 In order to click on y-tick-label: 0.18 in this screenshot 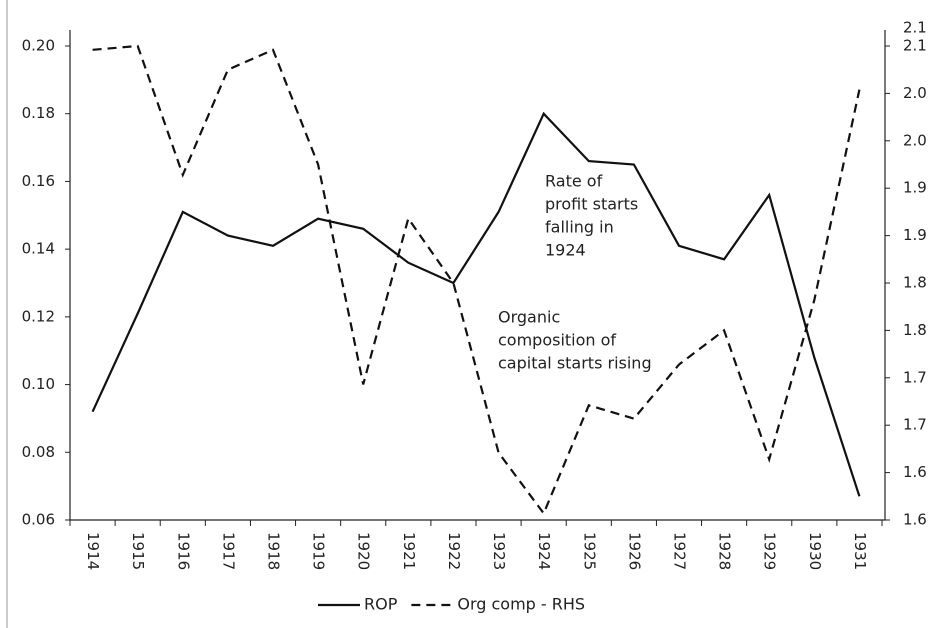, I will do `click(38, 113)`.